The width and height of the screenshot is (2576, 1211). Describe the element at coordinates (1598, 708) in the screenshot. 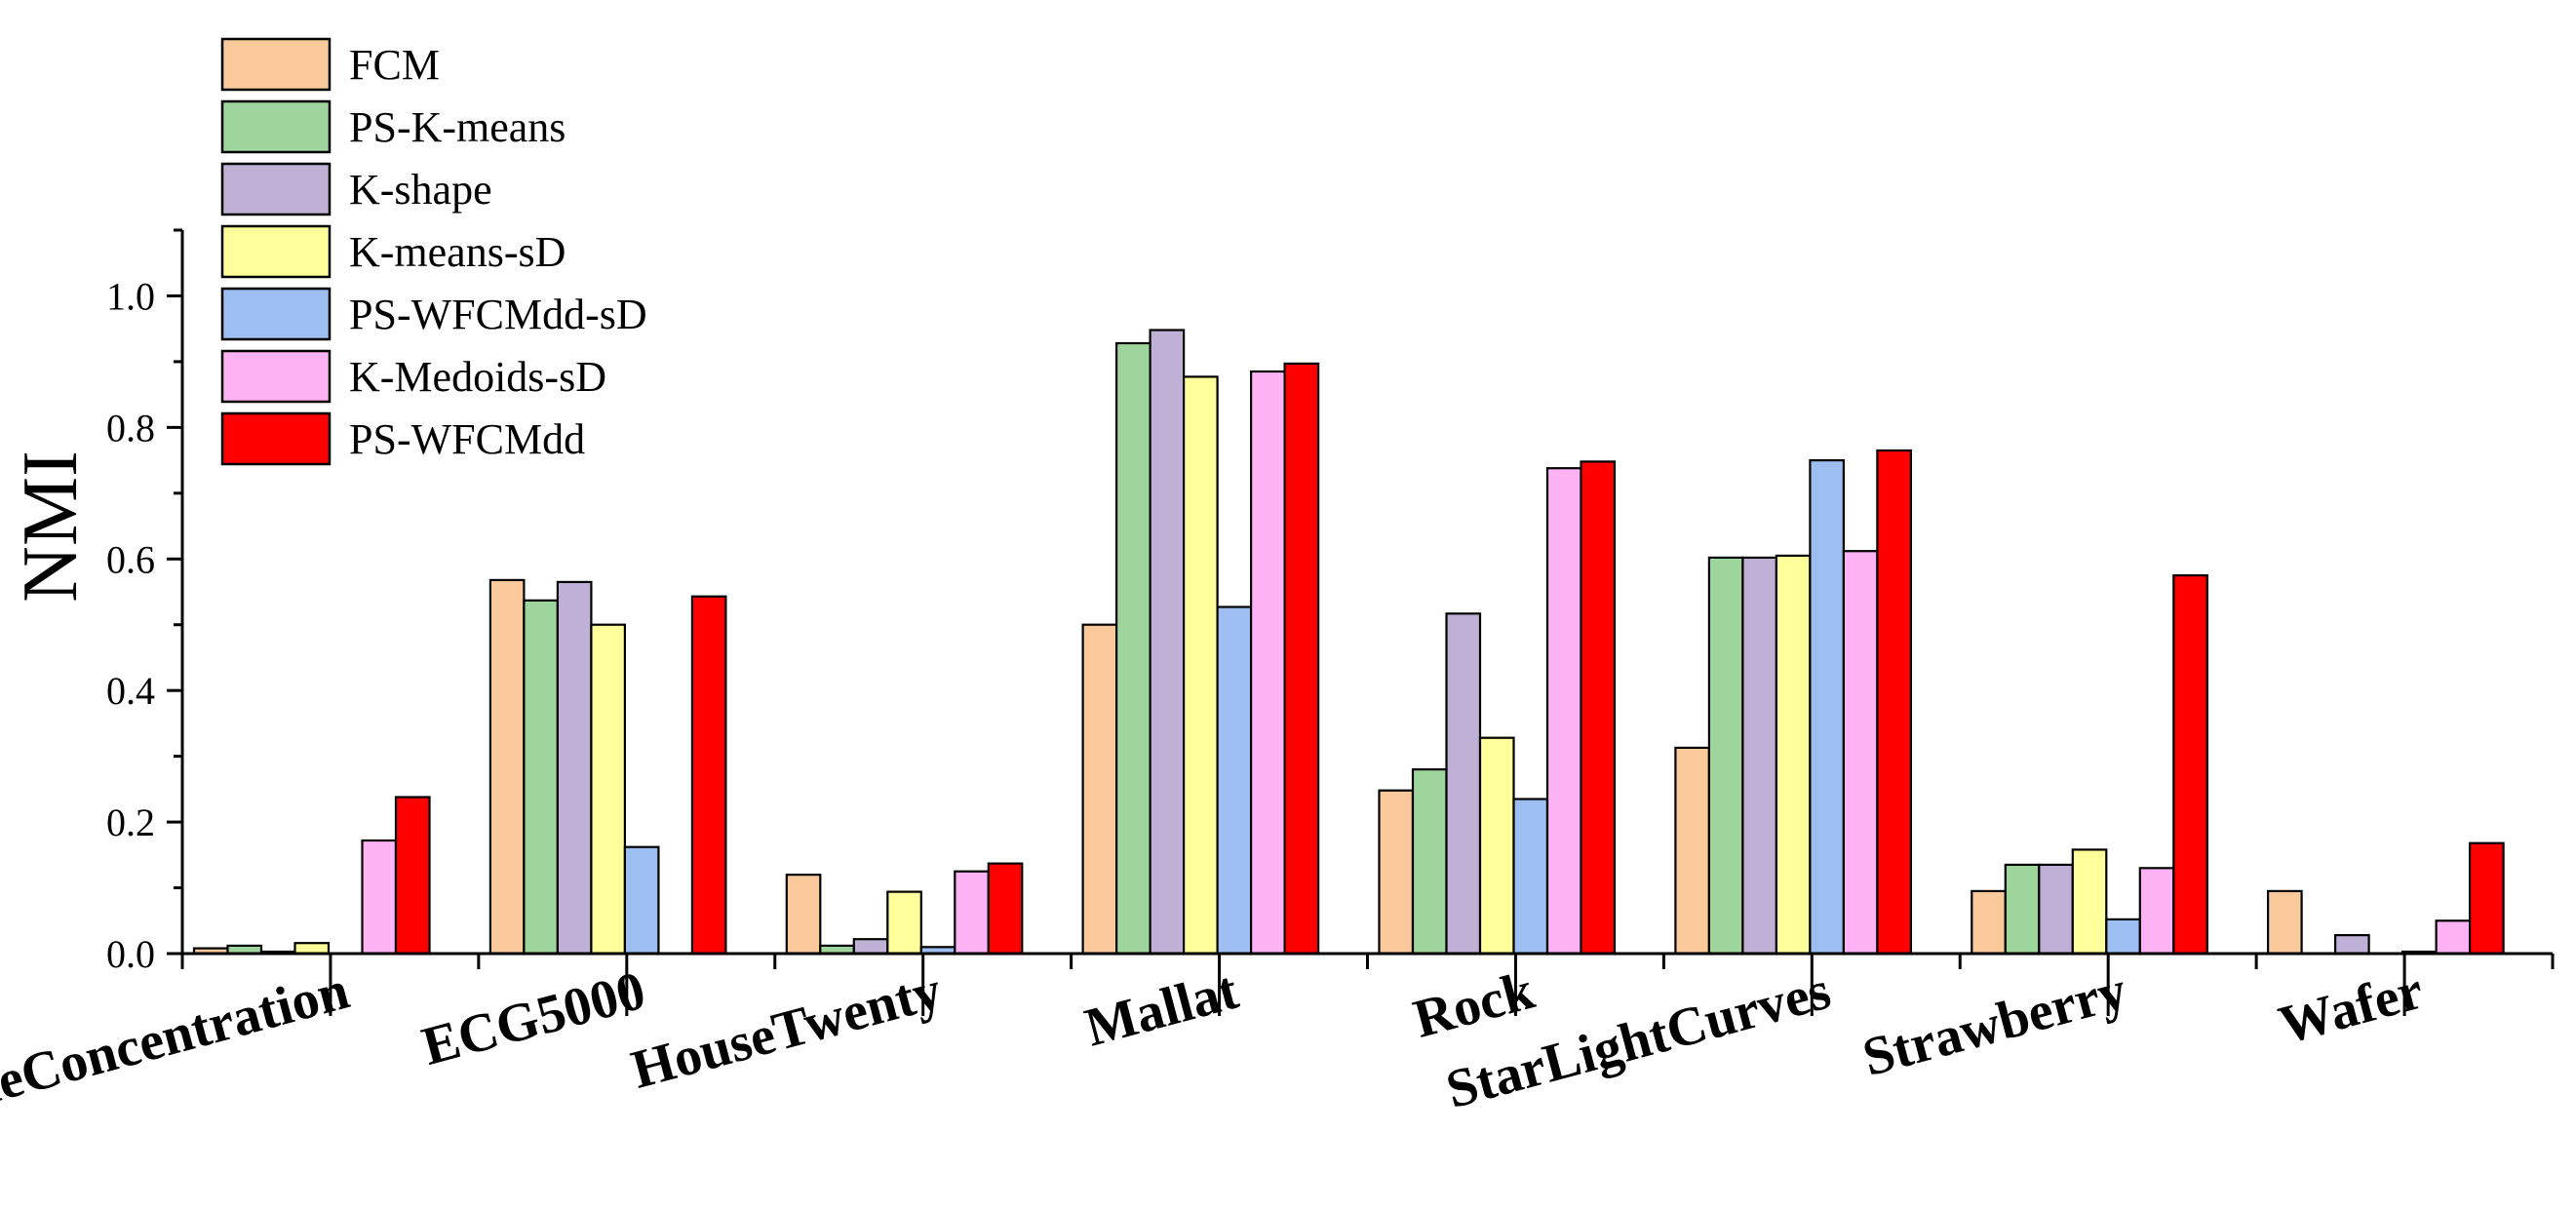

I see `bar-ps-wfcmdd-rock` at that location.